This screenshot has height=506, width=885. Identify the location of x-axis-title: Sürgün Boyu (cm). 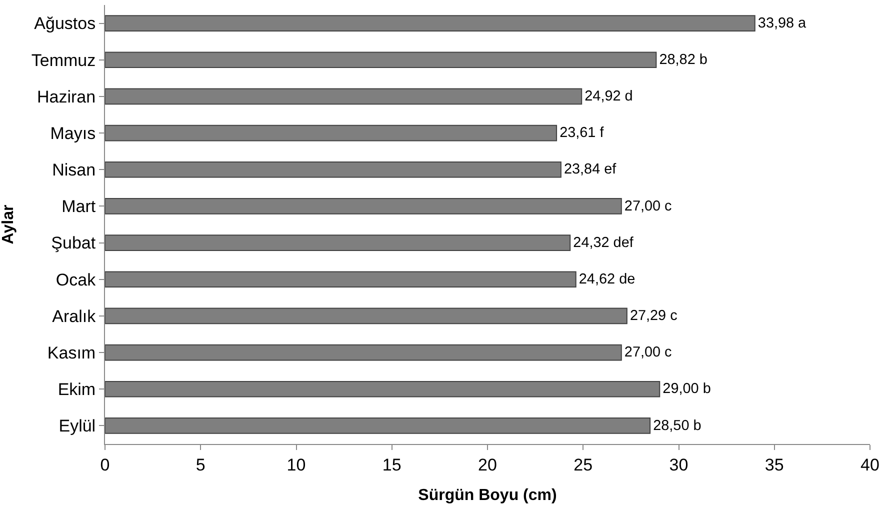
(487, 495).